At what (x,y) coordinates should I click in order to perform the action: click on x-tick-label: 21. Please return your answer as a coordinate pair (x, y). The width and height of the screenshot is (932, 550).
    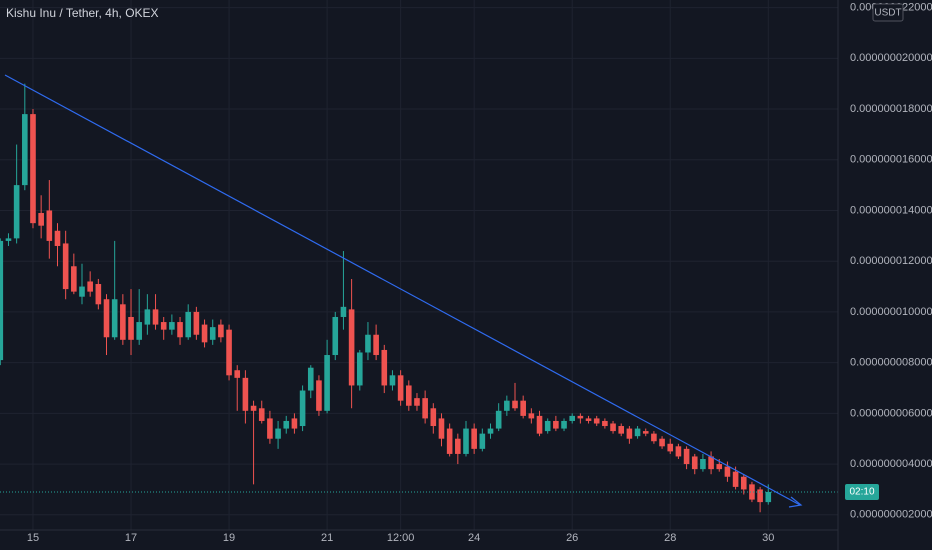
    Looking at the image, I should click on (327, 538).